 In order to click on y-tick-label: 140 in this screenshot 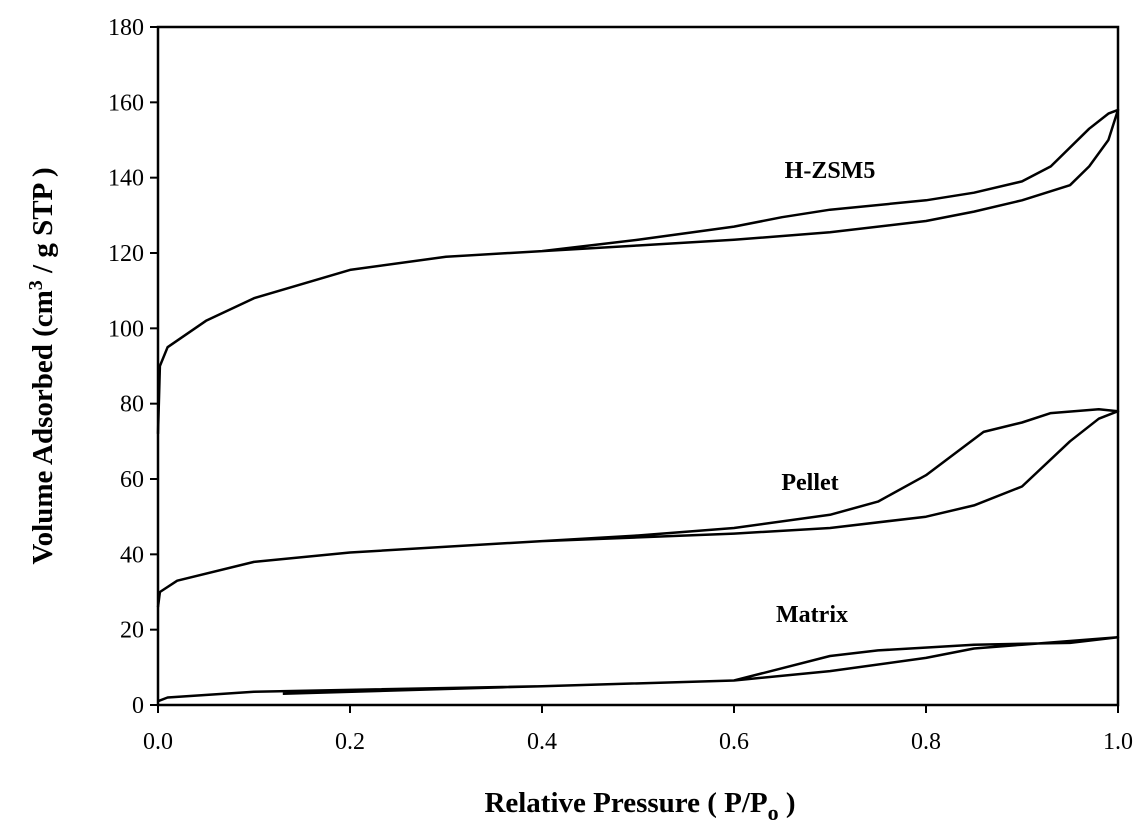, I will do `click(126, 179)`.